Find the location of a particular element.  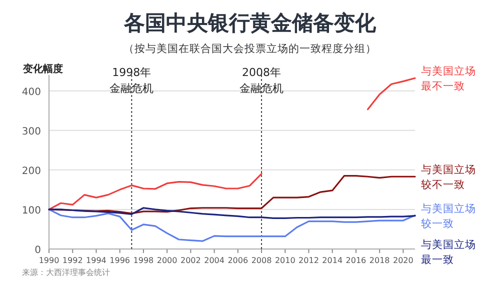

x-tick-label: 2008 is located at coordinates (261, 260).